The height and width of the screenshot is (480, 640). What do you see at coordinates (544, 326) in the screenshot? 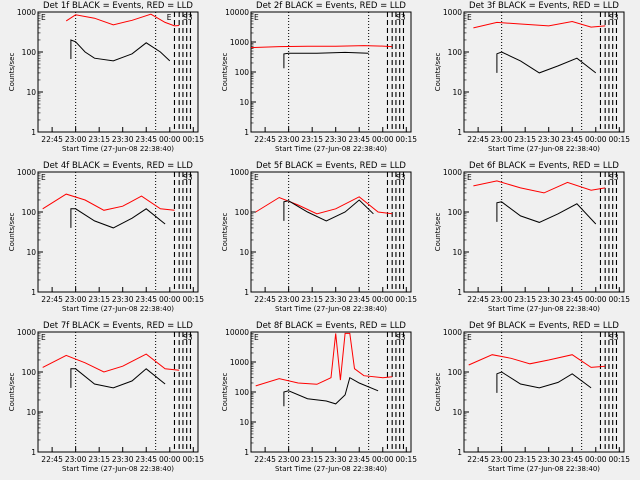
I see `chart-title: Det 9f BLACK = Events, RED = LLD` at bounding box center [544, 326].